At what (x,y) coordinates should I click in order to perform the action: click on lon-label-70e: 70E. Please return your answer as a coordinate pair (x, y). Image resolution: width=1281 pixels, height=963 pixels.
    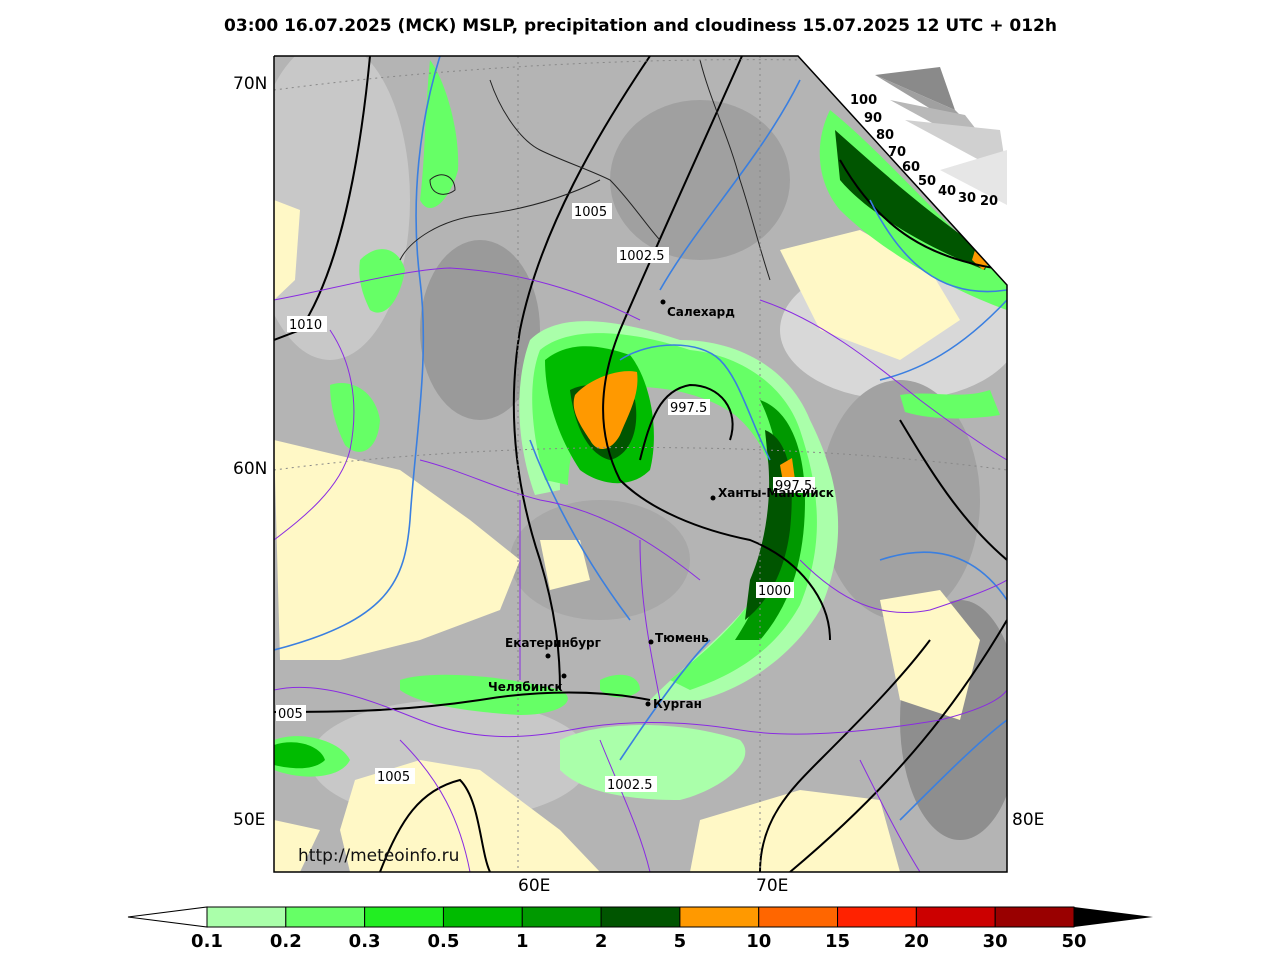
    Looking at the image, I should click on (772, 886).